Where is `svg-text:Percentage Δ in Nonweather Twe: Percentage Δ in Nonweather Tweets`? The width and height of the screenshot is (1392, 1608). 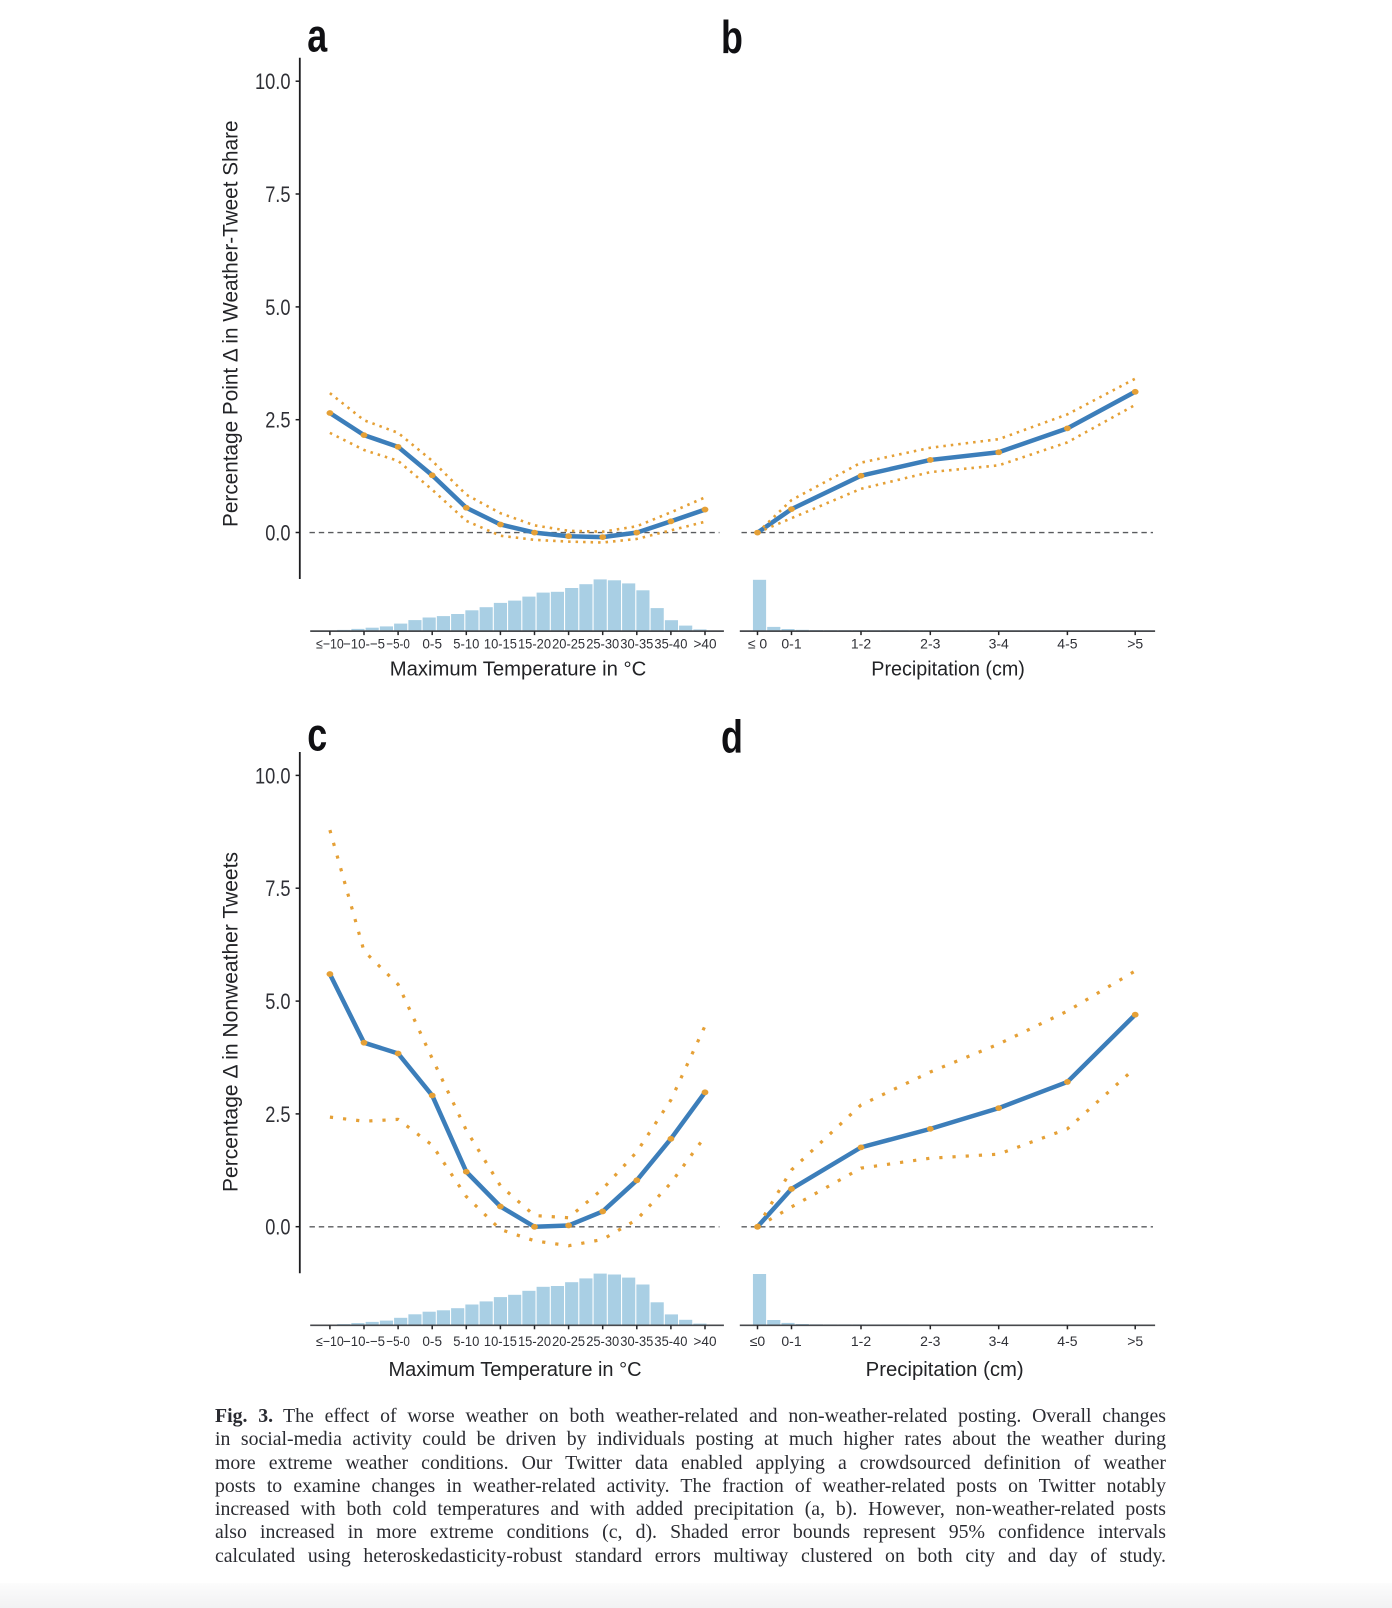
svg-text:Percentage Δ in Nonweather Twe: Percentage Δ in Nonweather Tweets is located at coordinates (231, 1022).